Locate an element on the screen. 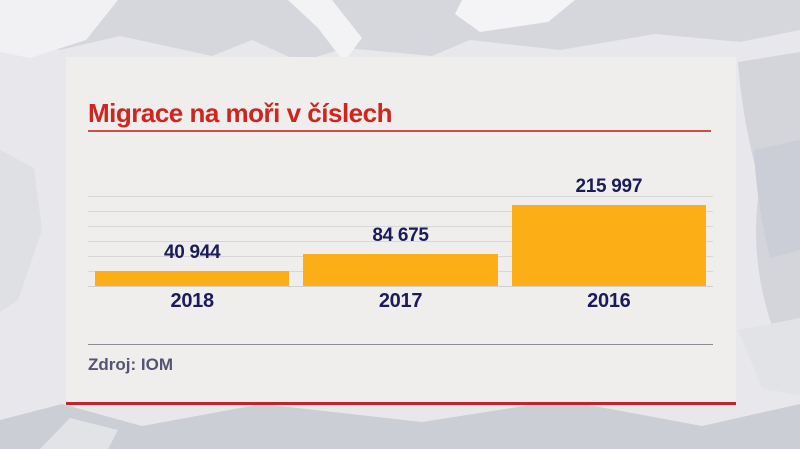  bar-group-2017: 84 675 is located at coordinates (400, 241).